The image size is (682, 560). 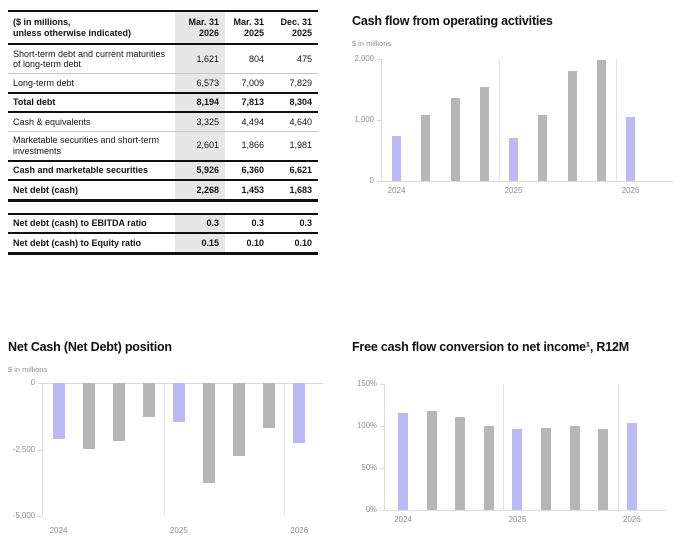 I want to click on row-value: 1,683, so click(x=294, y=191).